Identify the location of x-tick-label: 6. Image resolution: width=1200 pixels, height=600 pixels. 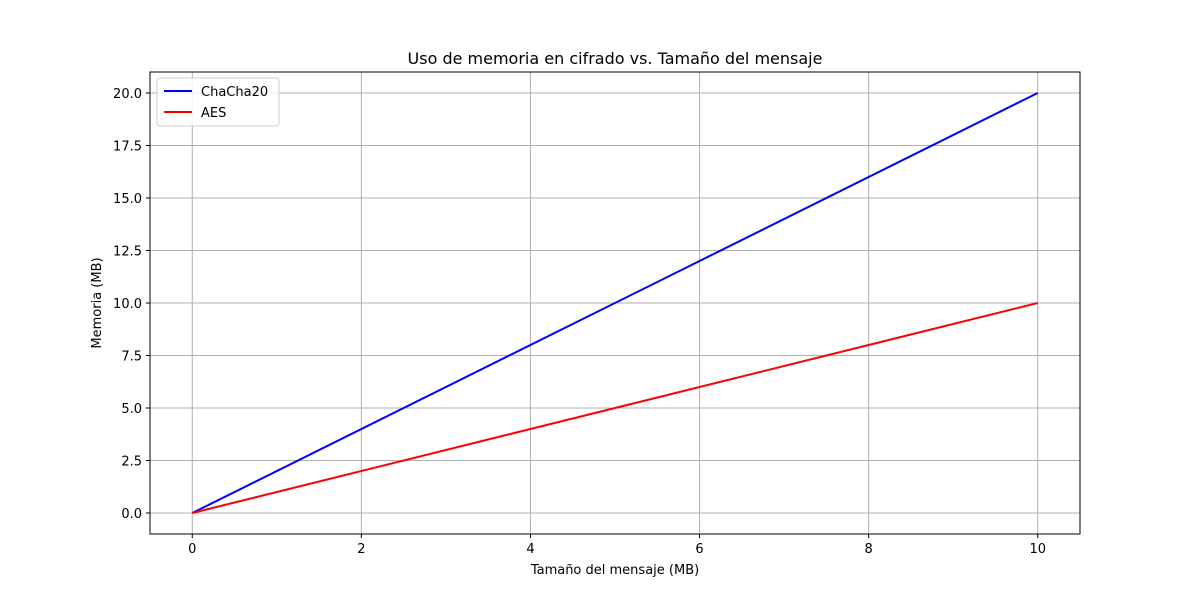
(699, 549).